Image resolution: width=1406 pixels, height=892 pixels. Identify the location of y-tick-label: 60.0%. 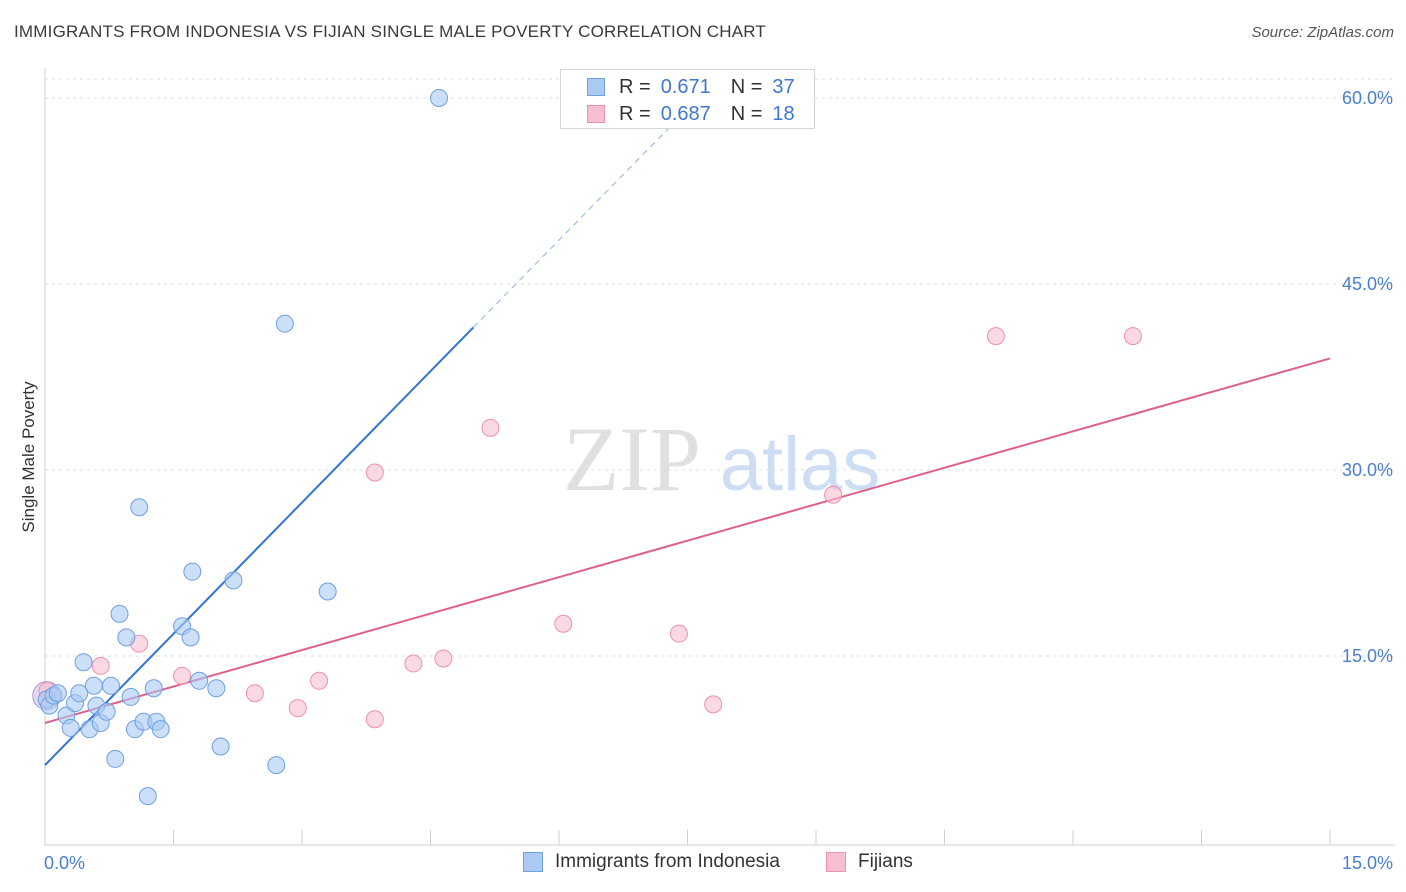
(1367, 98).